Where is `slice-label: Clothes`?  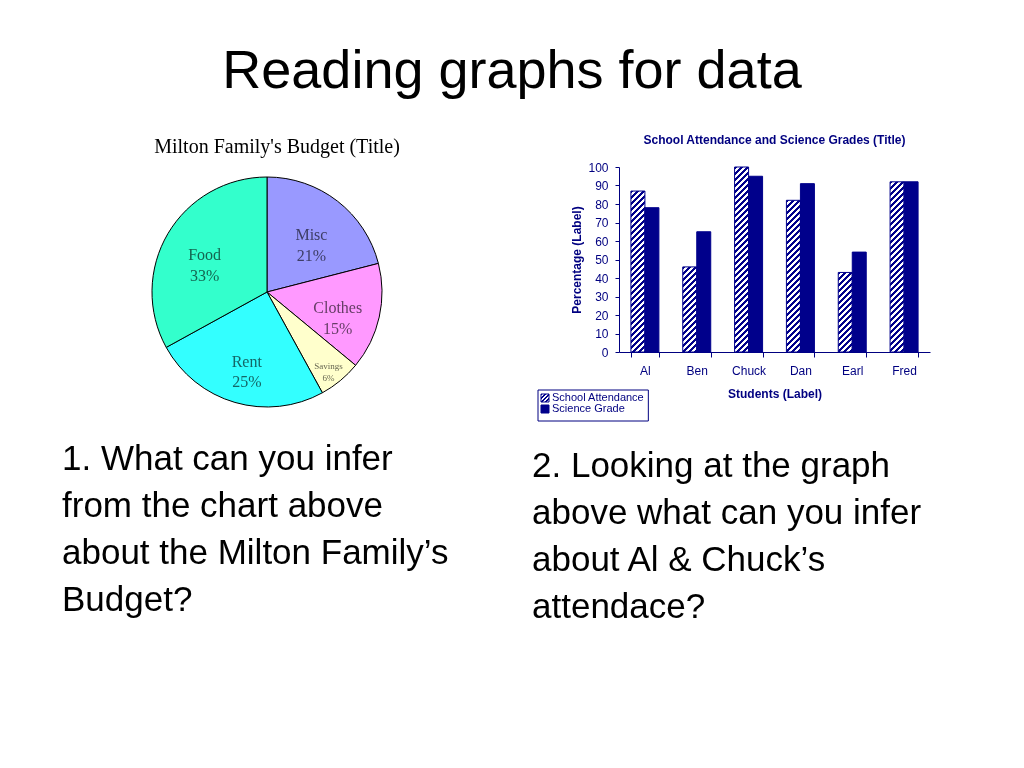 slice-label: Clothes is located at coordinates (338, 307).